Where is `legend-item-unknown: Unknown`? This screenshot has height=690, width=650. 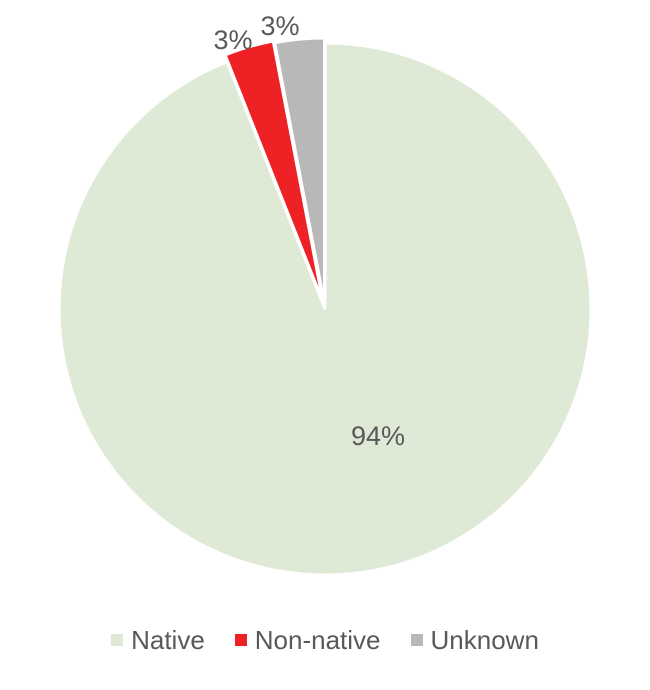 legend-item-unknown: Unknown is located at coordinates (474, 640).